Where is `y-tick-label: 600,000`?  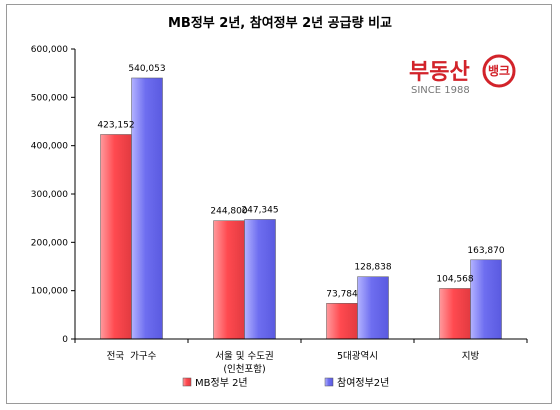 y-tick-label: 600,000 is located at coordinates (49, 50).